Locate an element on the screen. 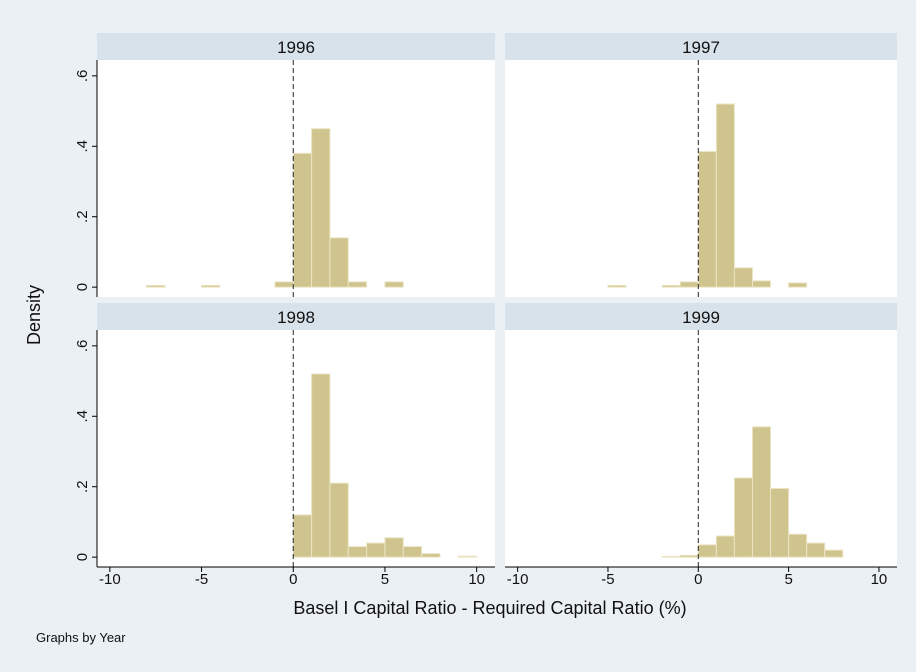  panel-title: 1998 is located at coordinates (296, 317).